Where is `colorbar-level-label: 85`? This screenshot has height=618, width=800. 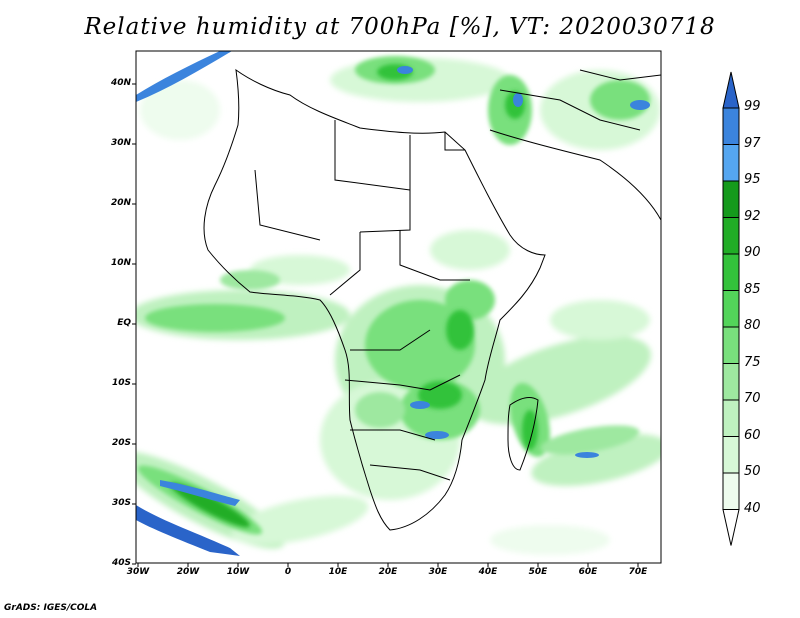 colorbar-level-label: 85 is located at coordinates (752, 289).